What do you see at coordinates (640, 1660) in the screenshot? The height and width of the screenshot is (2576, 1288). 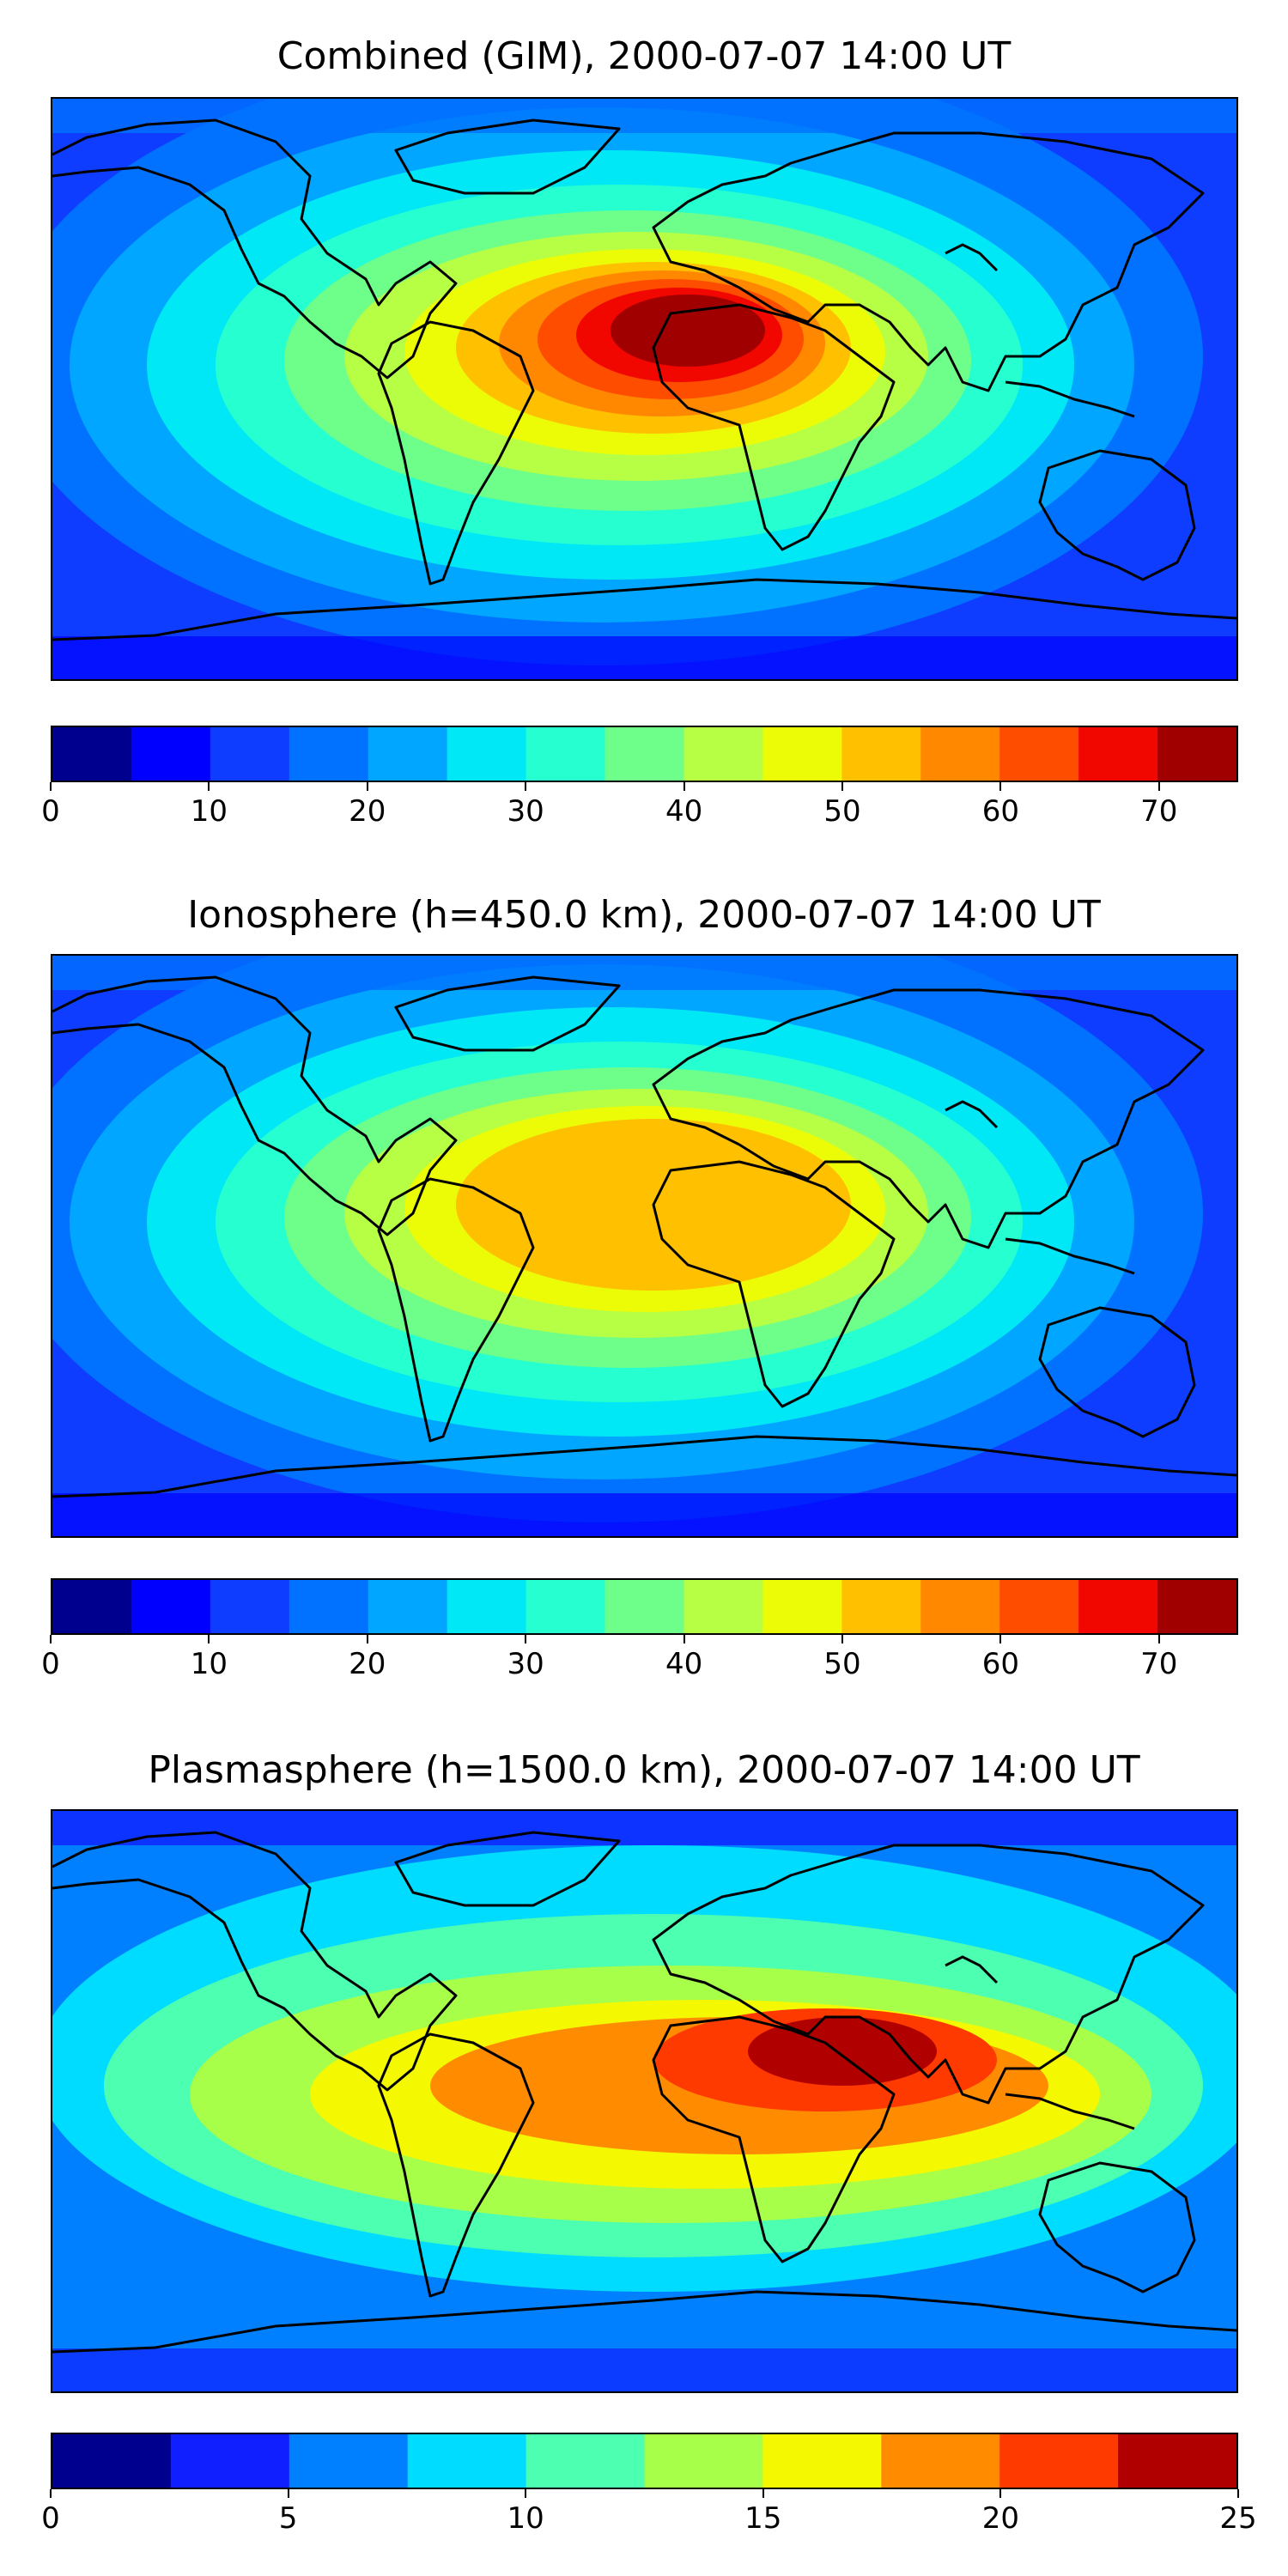 I see `panel-2-colorbar-ticks: 0 10 20 30 40 50 60 70` at bounding box center [640, 1660].